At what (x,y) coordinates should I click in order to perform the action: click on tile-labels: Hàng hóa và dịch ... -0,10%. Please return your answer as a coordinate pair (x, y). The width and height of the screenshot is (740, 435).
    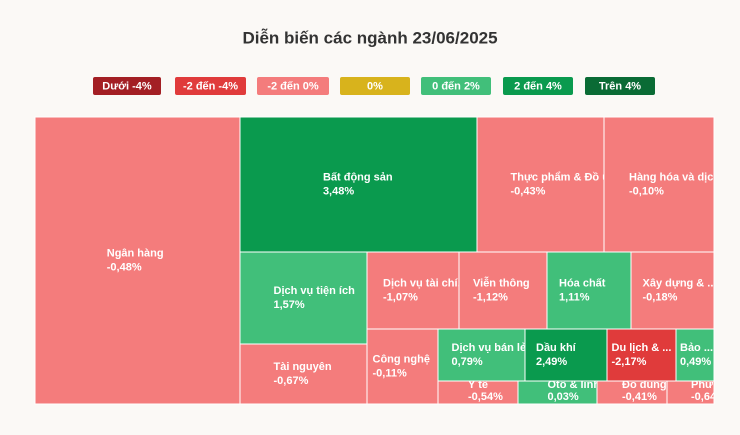
    Looking at the image, I should click on (680, 184).